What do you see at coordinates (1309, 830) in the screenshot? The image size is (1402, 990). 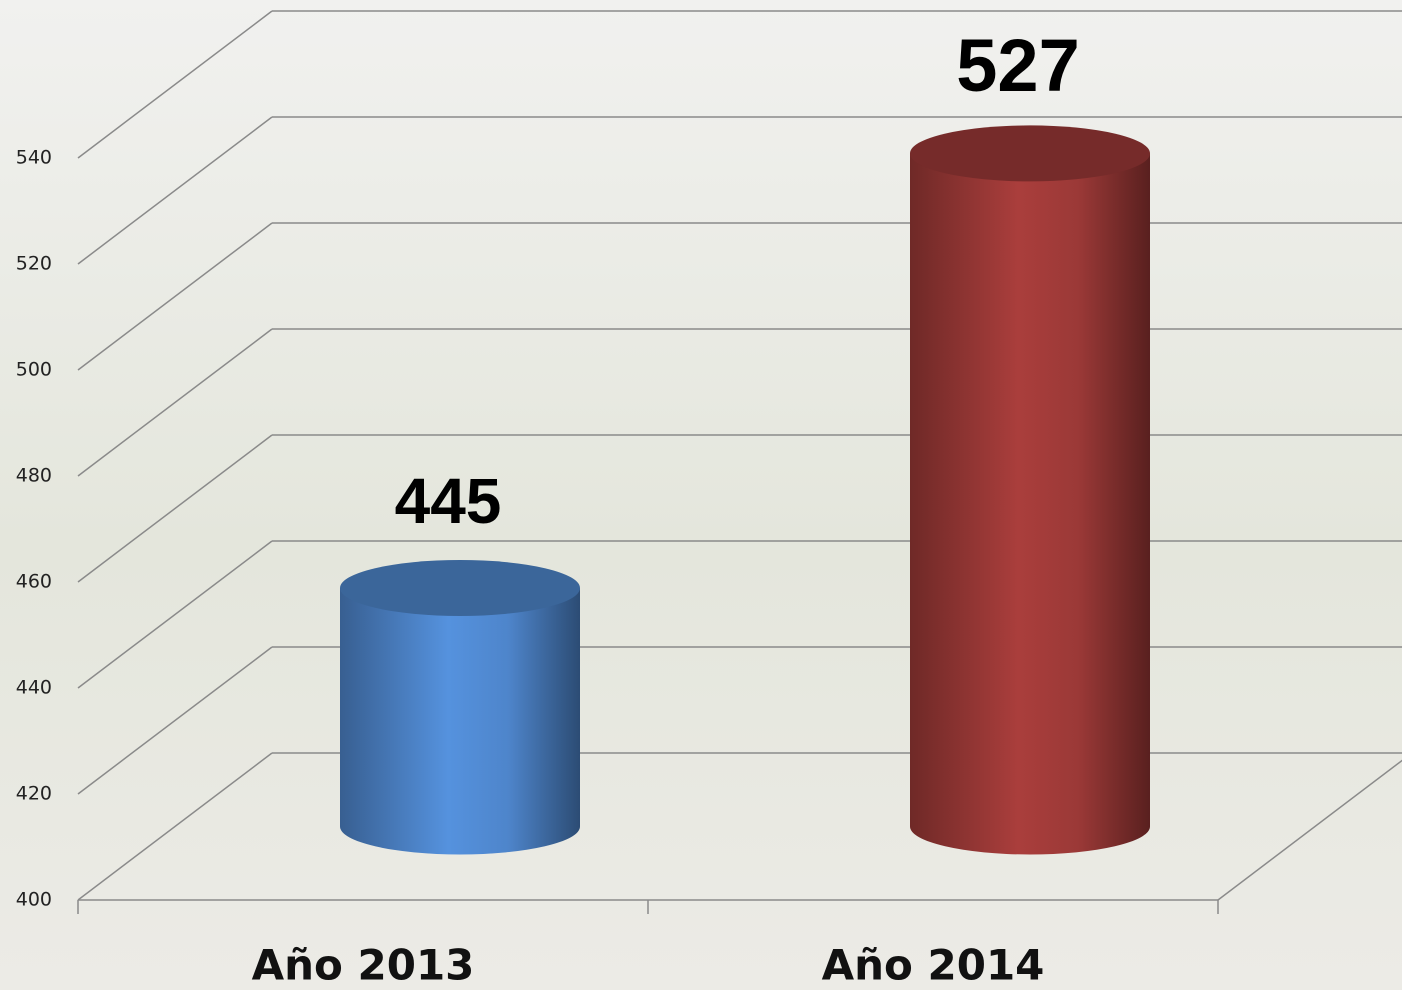 I see `floor-edge` at bounding box center [1309, 830].